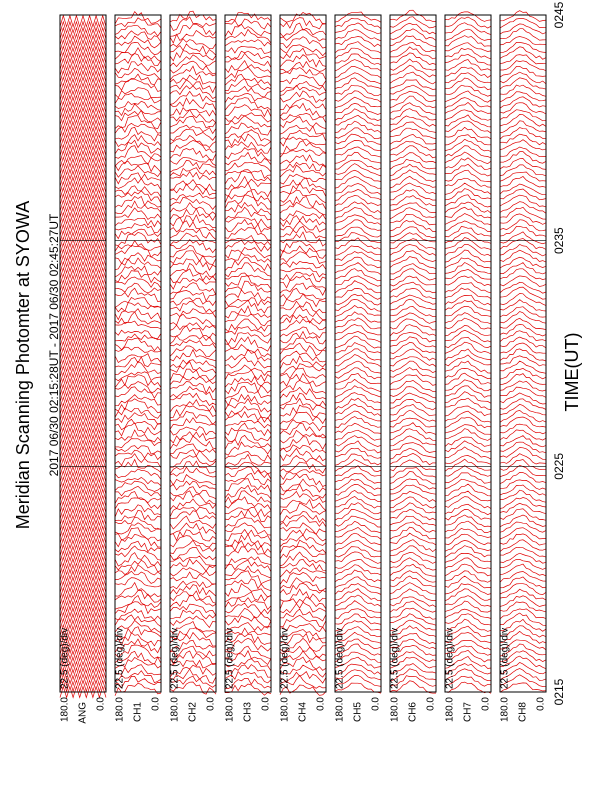 The height and width of the screenshot is (792, 612). What do you see at coordinates (559, 240) in the screenshot?
I see `x-tick-label: 0235` at bounding box center [559, 240].